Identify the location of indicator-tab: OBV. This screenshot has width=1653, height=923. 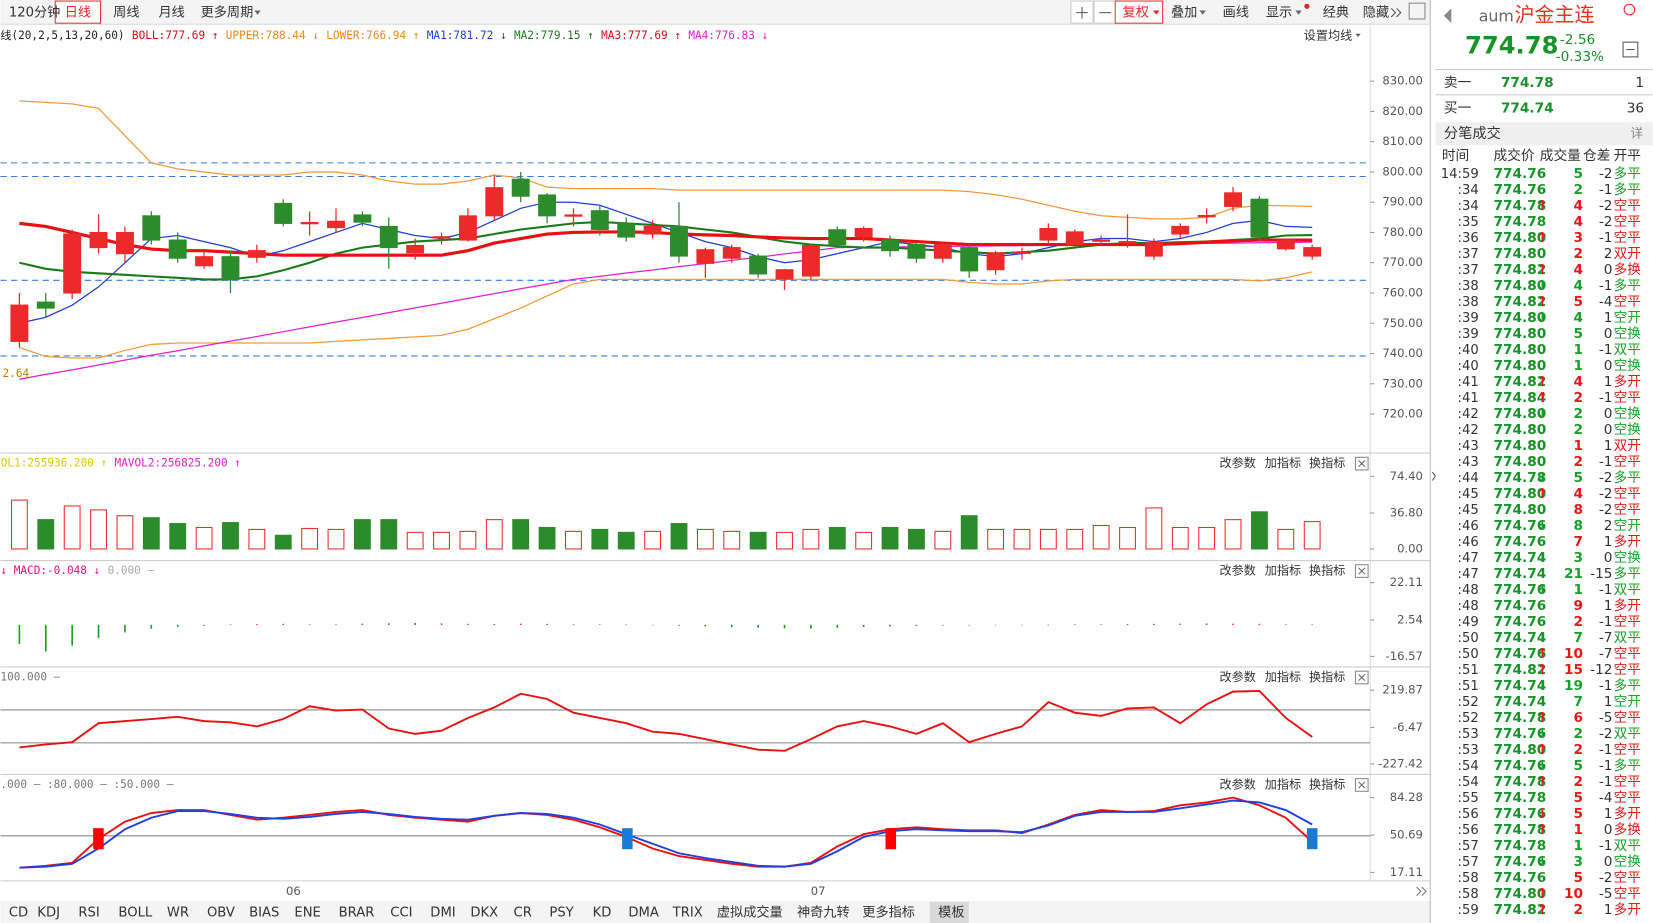
(221, 912).